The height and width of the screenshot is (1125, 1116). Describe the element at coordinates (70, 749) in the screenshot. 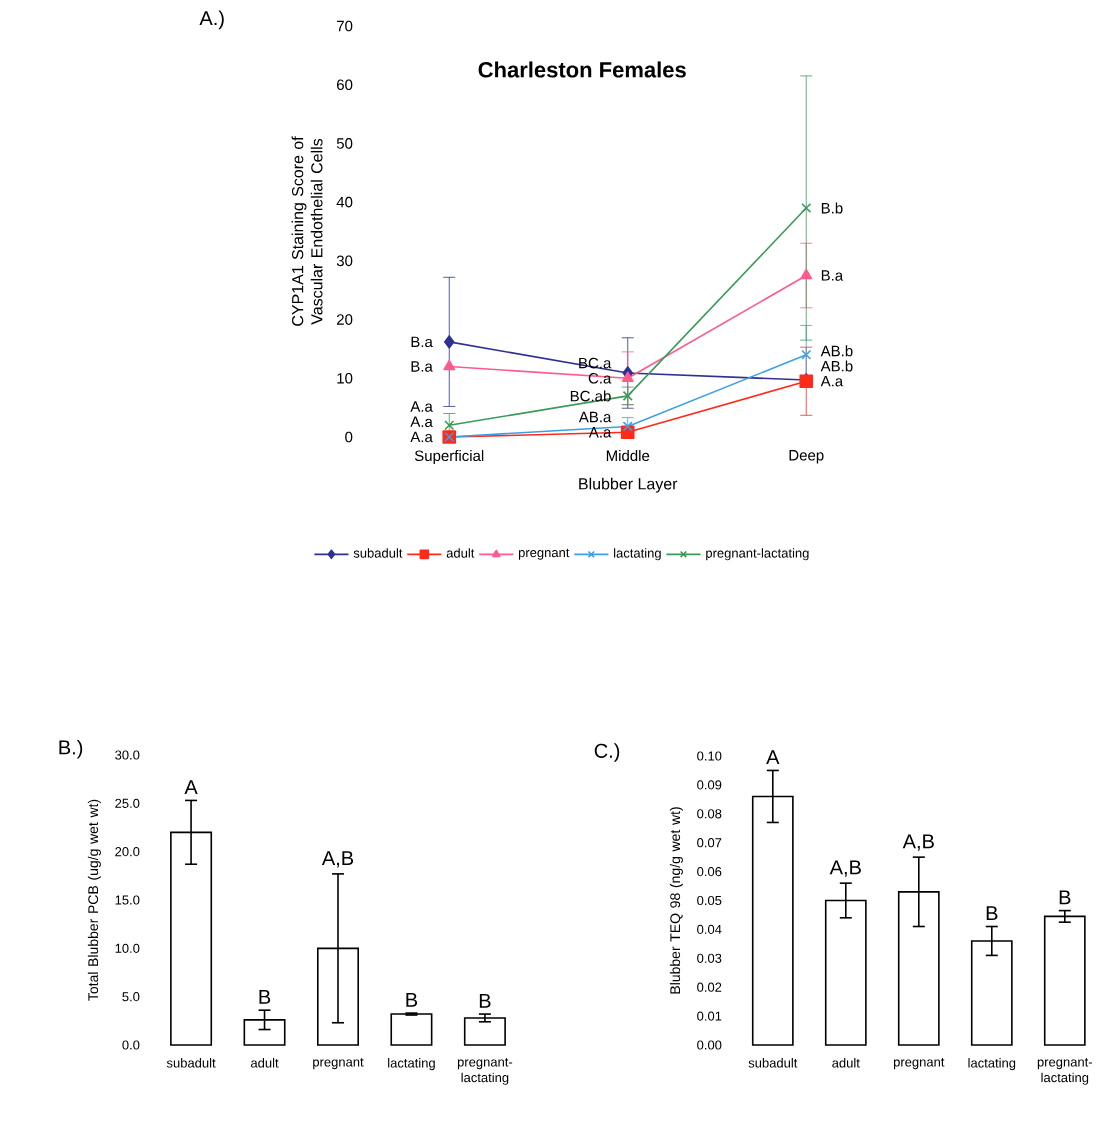

I see `text: B.)` at that location.